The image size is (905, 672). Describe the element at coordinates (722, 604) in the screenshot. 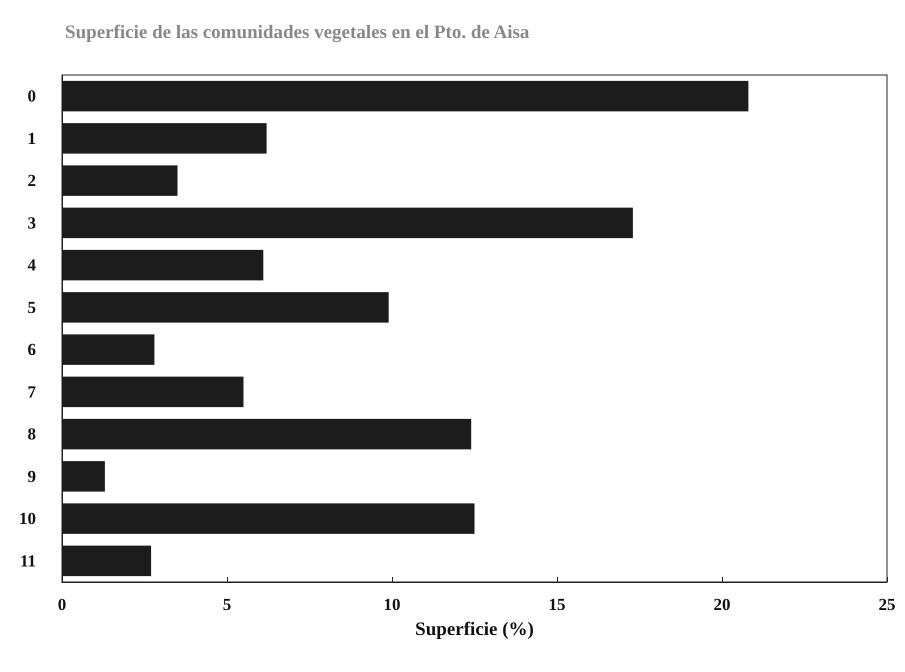

I see `x-tick-label: 20` at that location.